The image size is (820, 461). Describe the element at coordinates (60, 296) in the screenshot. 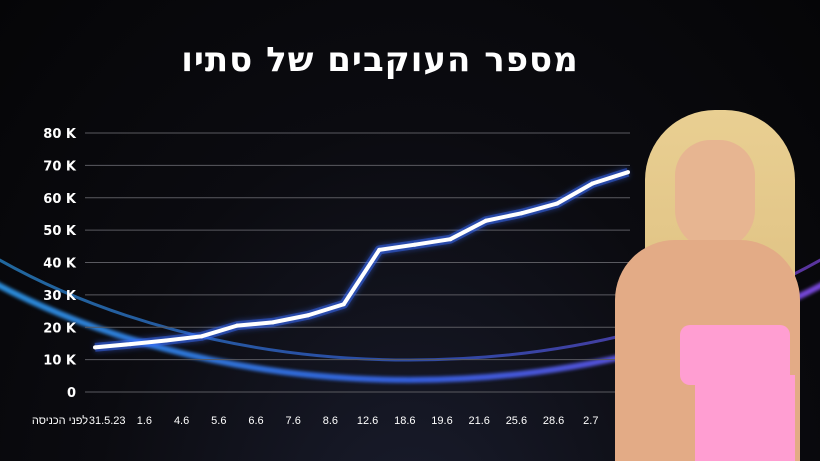

I see `y-tick-label: 30 K` at that location.